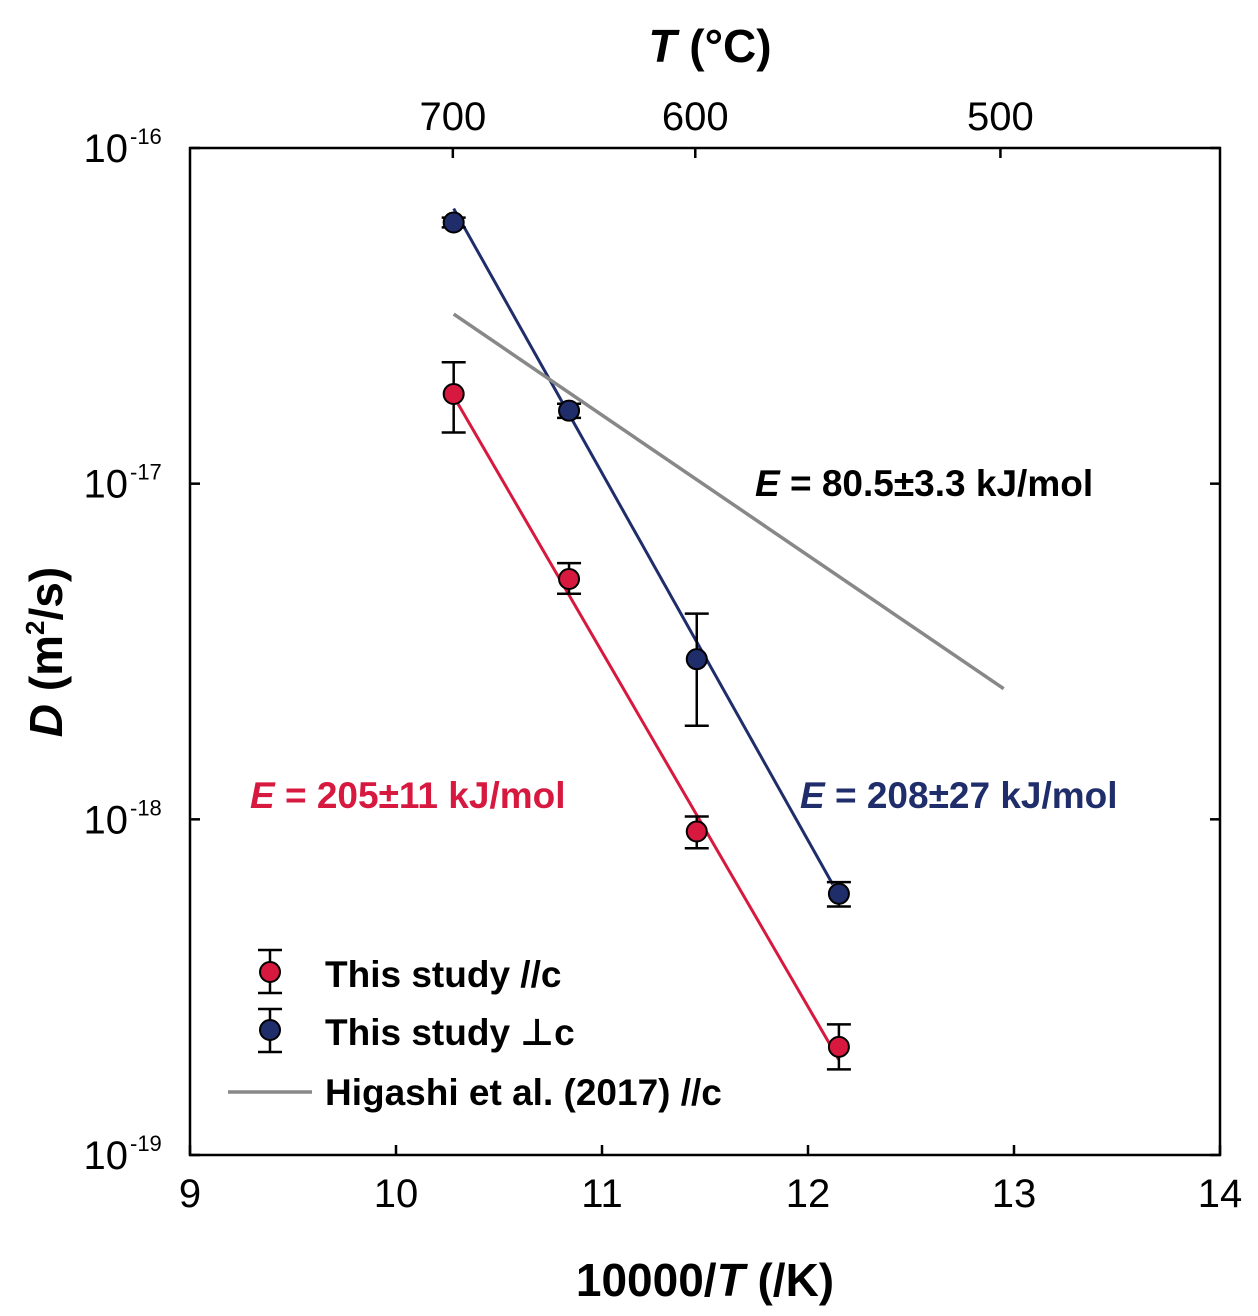  What do you see at coordinates (146, 1143) in the screenshot?
I see `y-tick-exponent: -19` at bounding box center [146, 1143].